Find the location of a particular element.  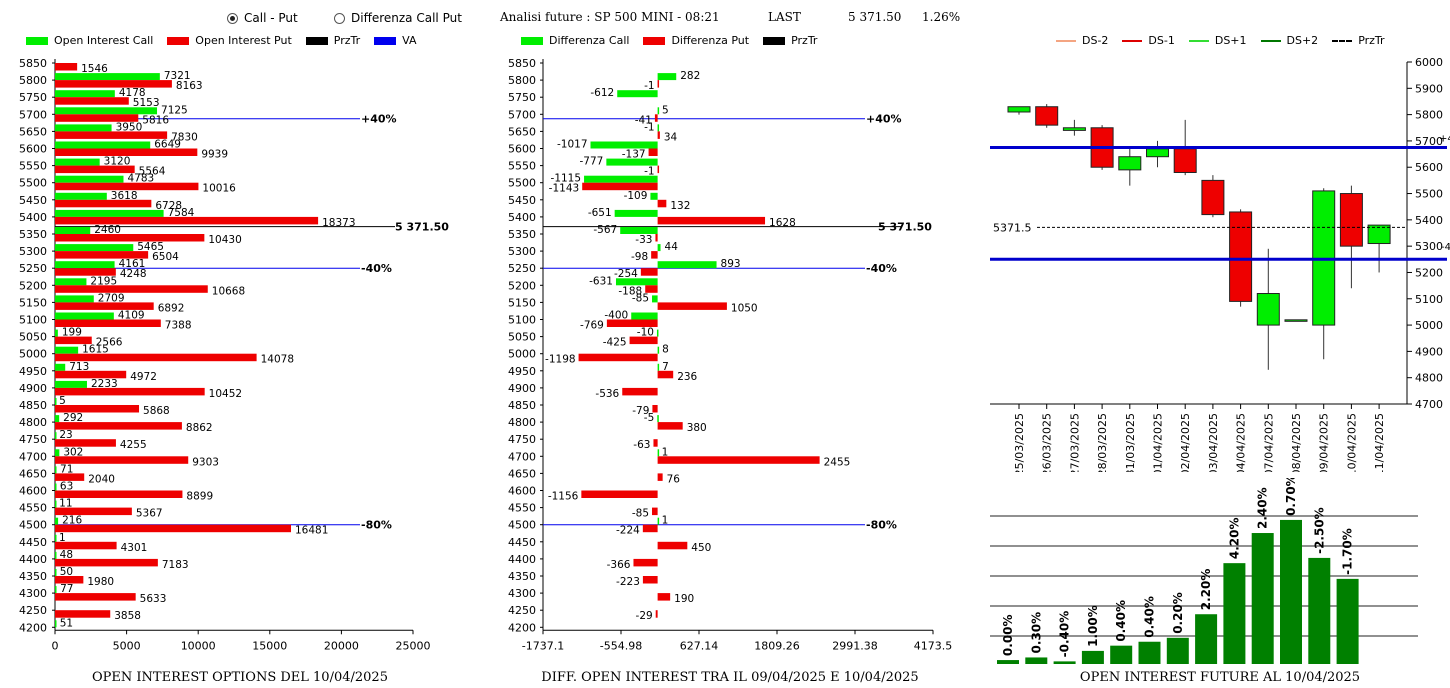

put-bar-label: 132 is located at coordinates (680, 206).